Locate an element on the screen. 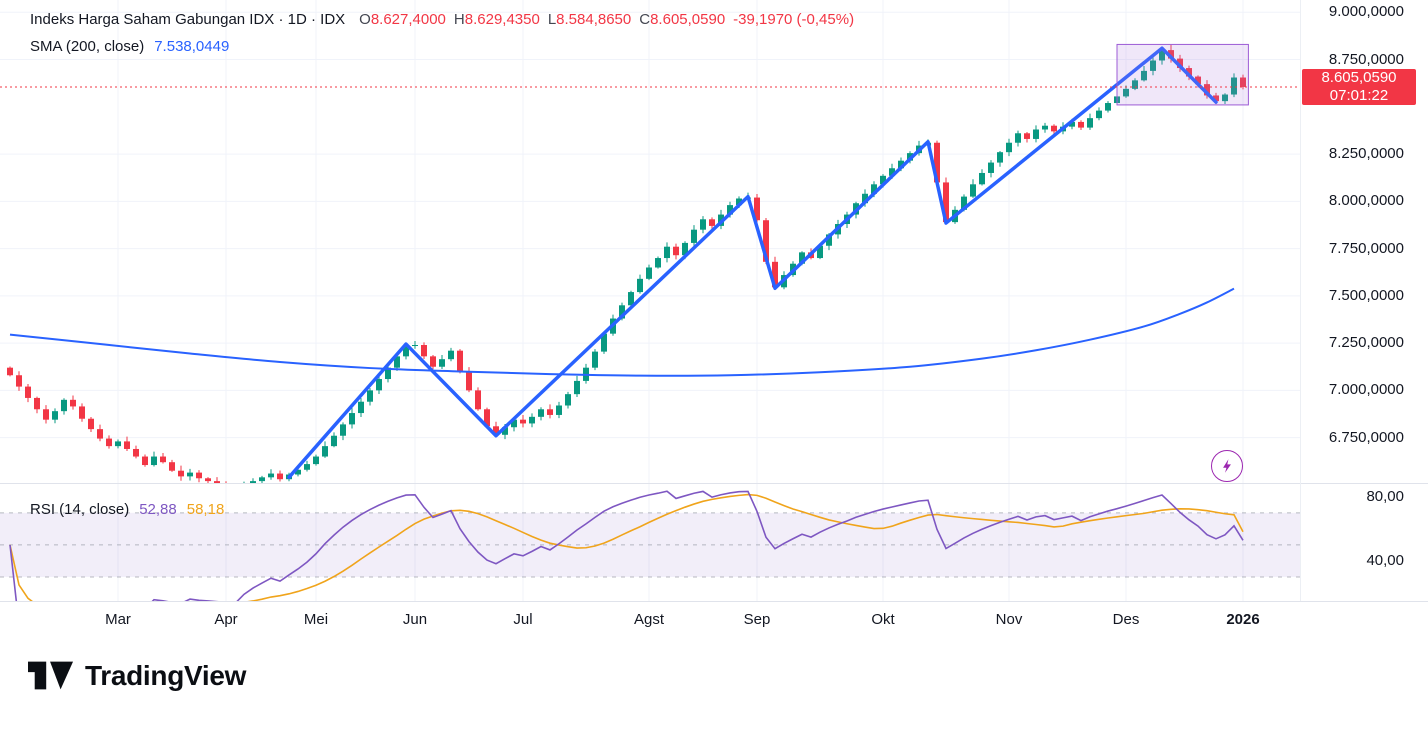  sma-legend-label: SMA (200, close) is located at coordinates (87, 46).